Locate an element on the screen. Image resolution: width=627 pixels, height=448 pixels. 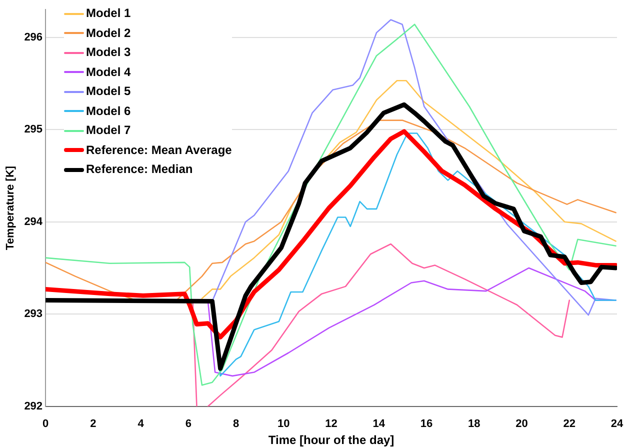
legend-label: Reference: Mean Average is located at coordinates (159, 150).